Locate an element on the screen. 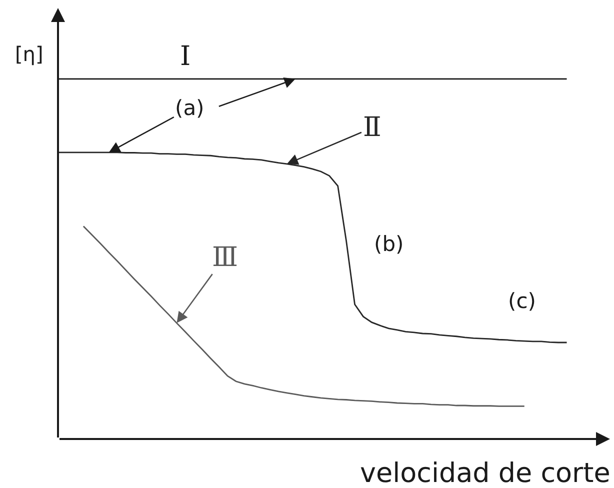  annotation: (c) is located at coordinates (522, 301).